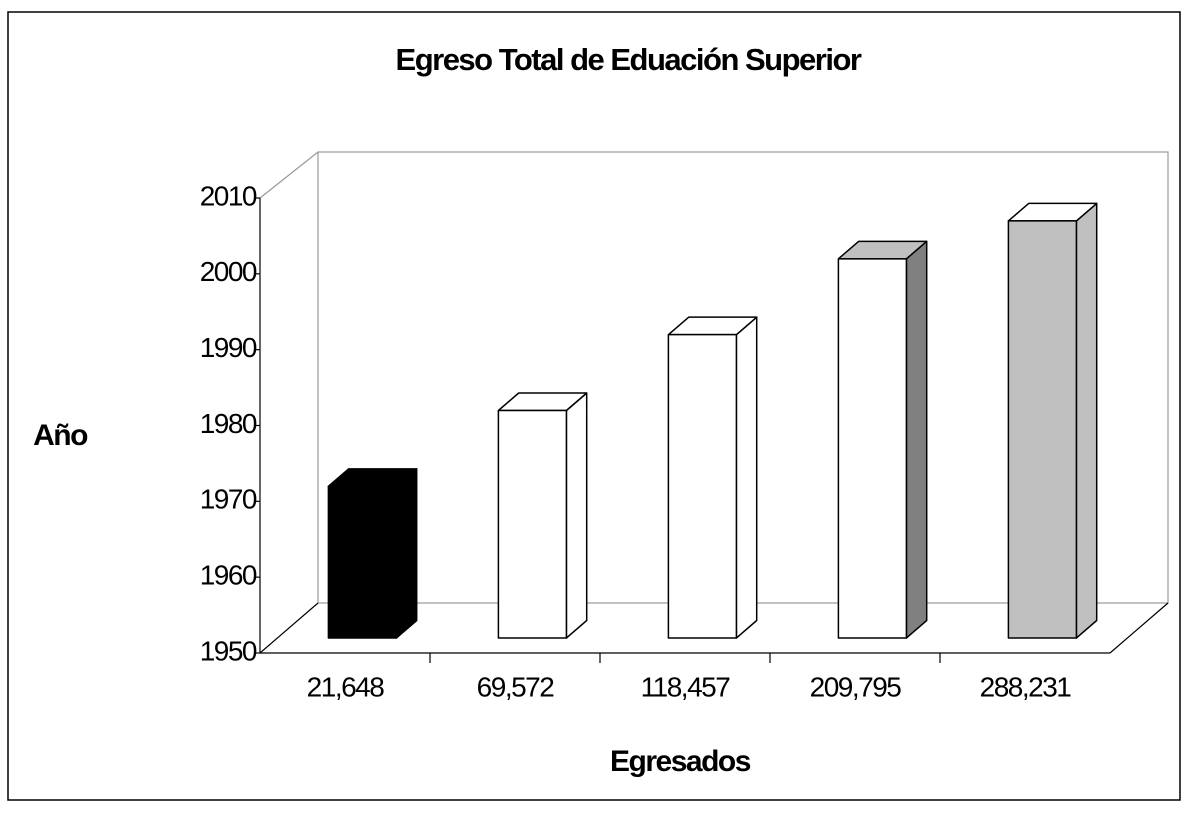 Image resolution: width=1189 pixels, height=814 pixels. Describe the element at coordinates (516, 686) in the screenshot. I see `x-tick-label: 69,572` at that location.